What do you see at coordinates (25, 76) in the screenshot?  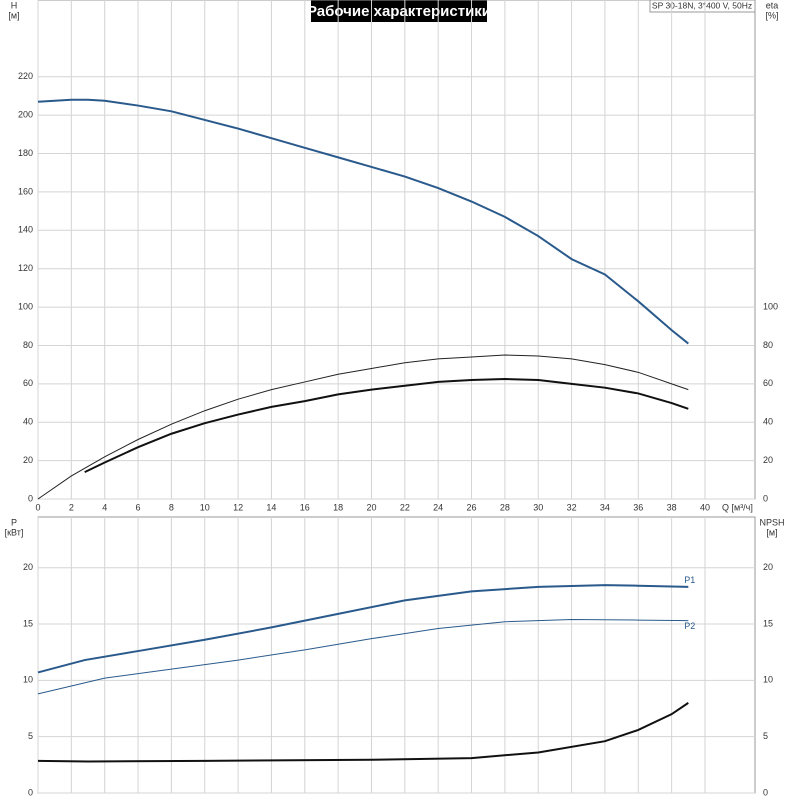 I see `y-tick-label: 220` at bounding box center [25, 76].